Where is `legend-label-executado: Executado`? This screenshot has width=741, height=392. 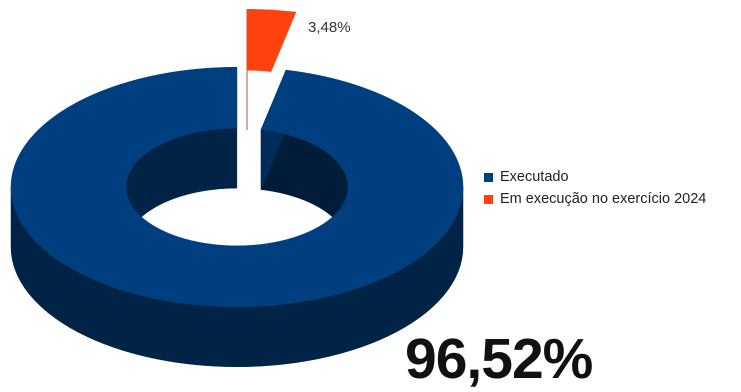 legend-label-executado: Executado is located at coordinates (534, 177).